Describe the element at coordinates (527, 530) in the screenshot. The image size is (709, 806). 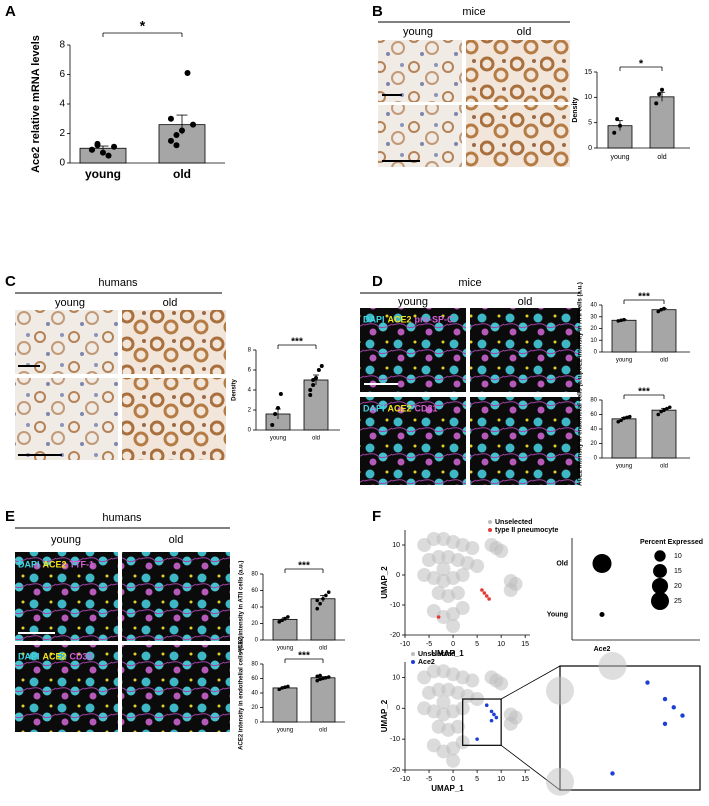
I see `legend-label: type II pneumocyte` at that location.